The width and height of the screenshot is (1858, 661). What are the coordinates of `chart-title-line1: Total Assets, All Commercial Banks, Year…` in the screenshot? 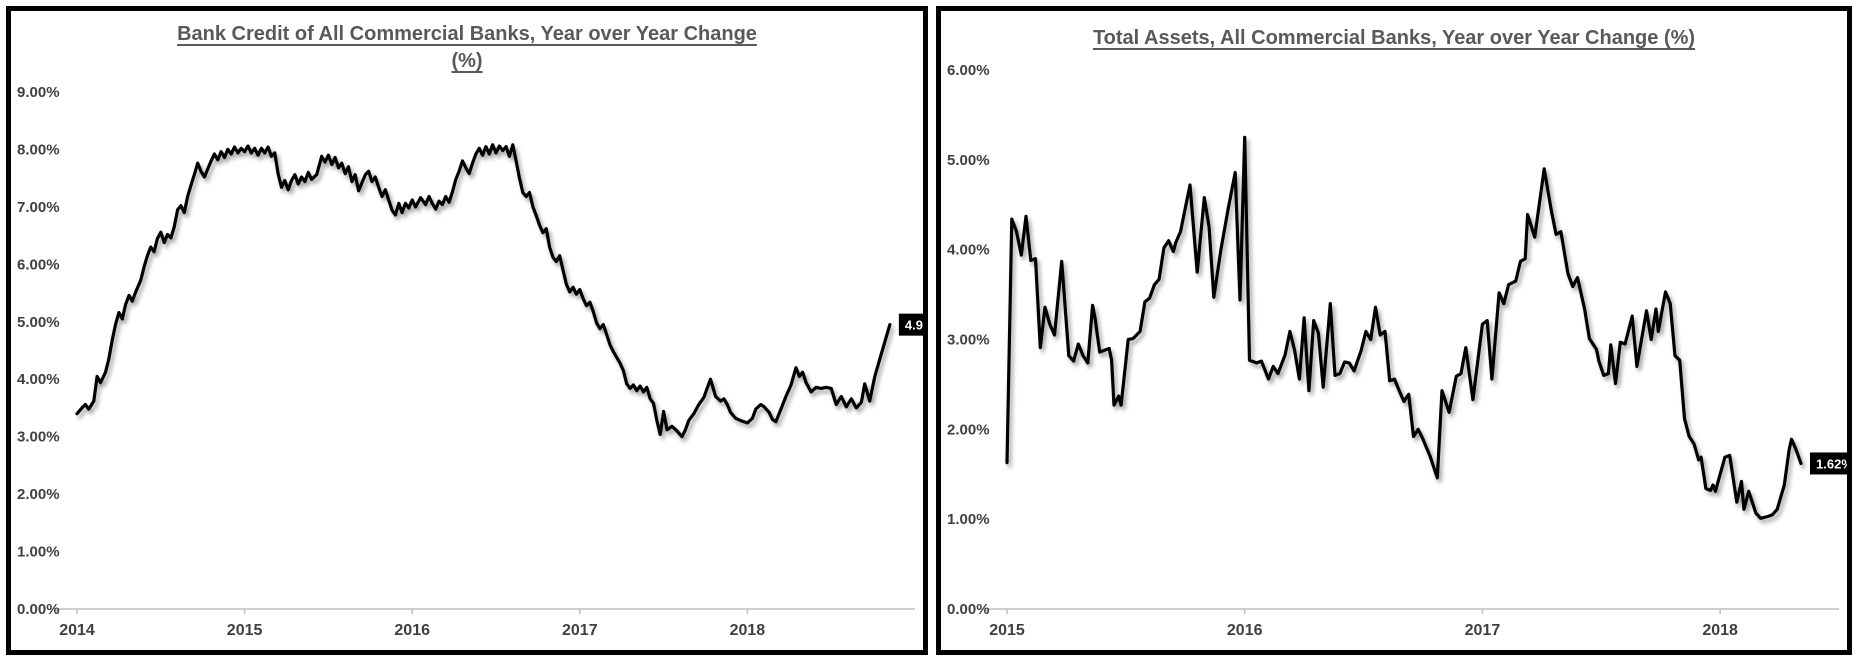 It's located at (1394, 38).